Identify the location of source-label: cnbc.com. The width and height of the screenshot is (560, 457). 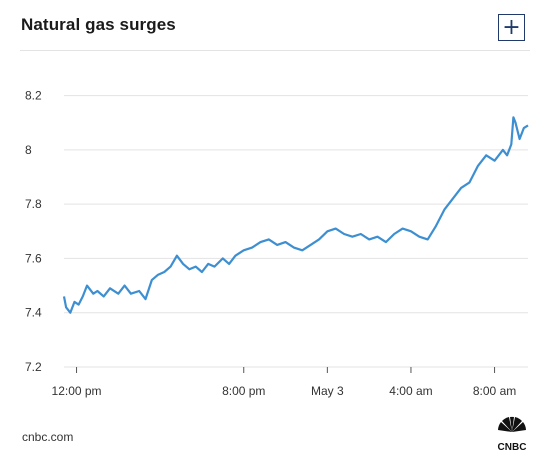
(48, 437).